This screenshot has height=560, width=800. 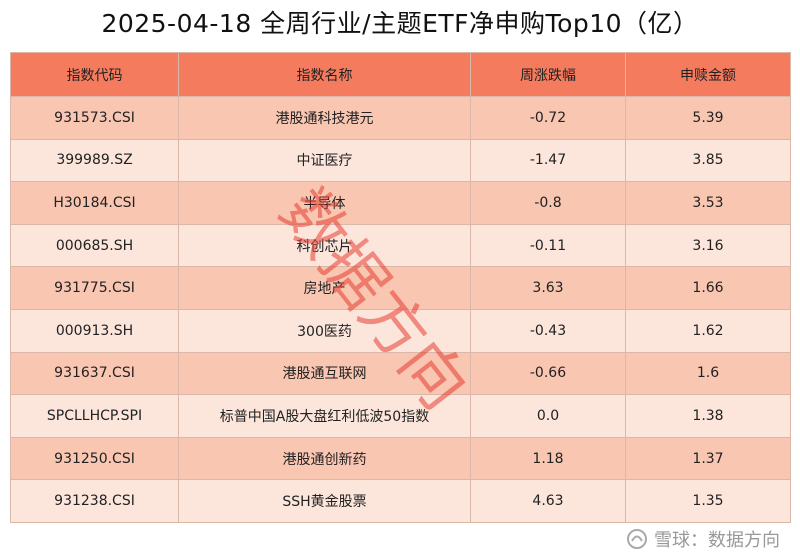 I want to click on table-cell: 1.38, so click(x=708, y=416).